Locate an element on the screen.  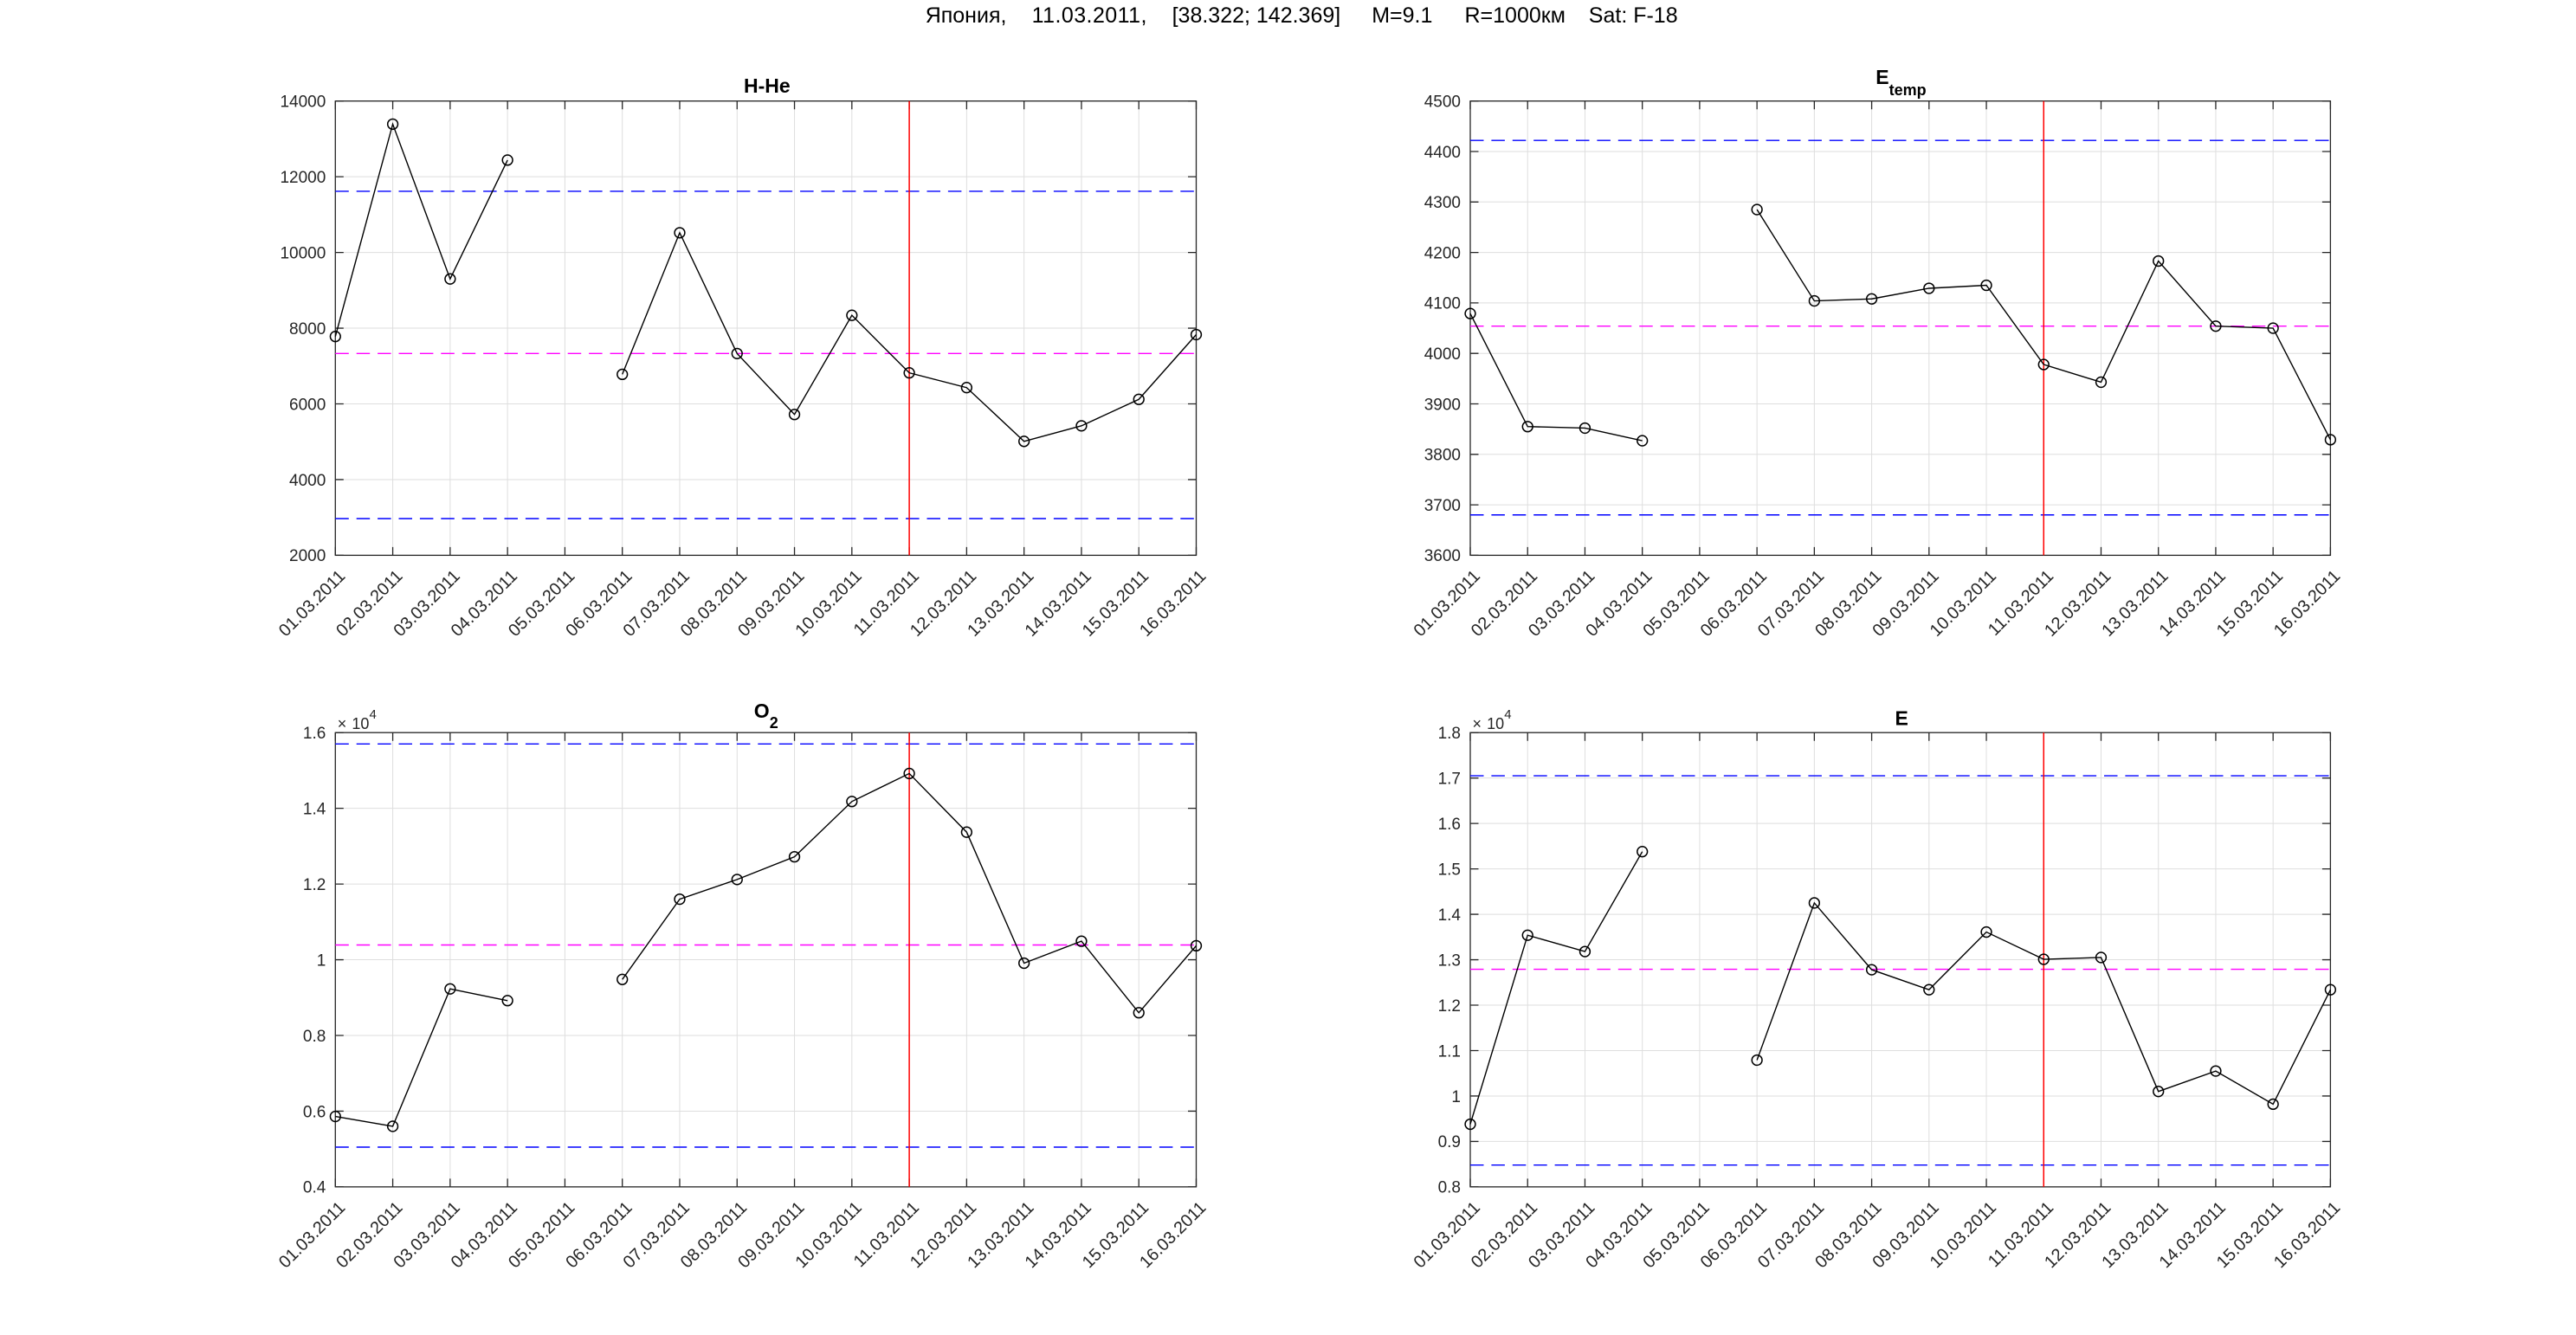
svg-text: 4400 is located at coordinates (1442, 153).